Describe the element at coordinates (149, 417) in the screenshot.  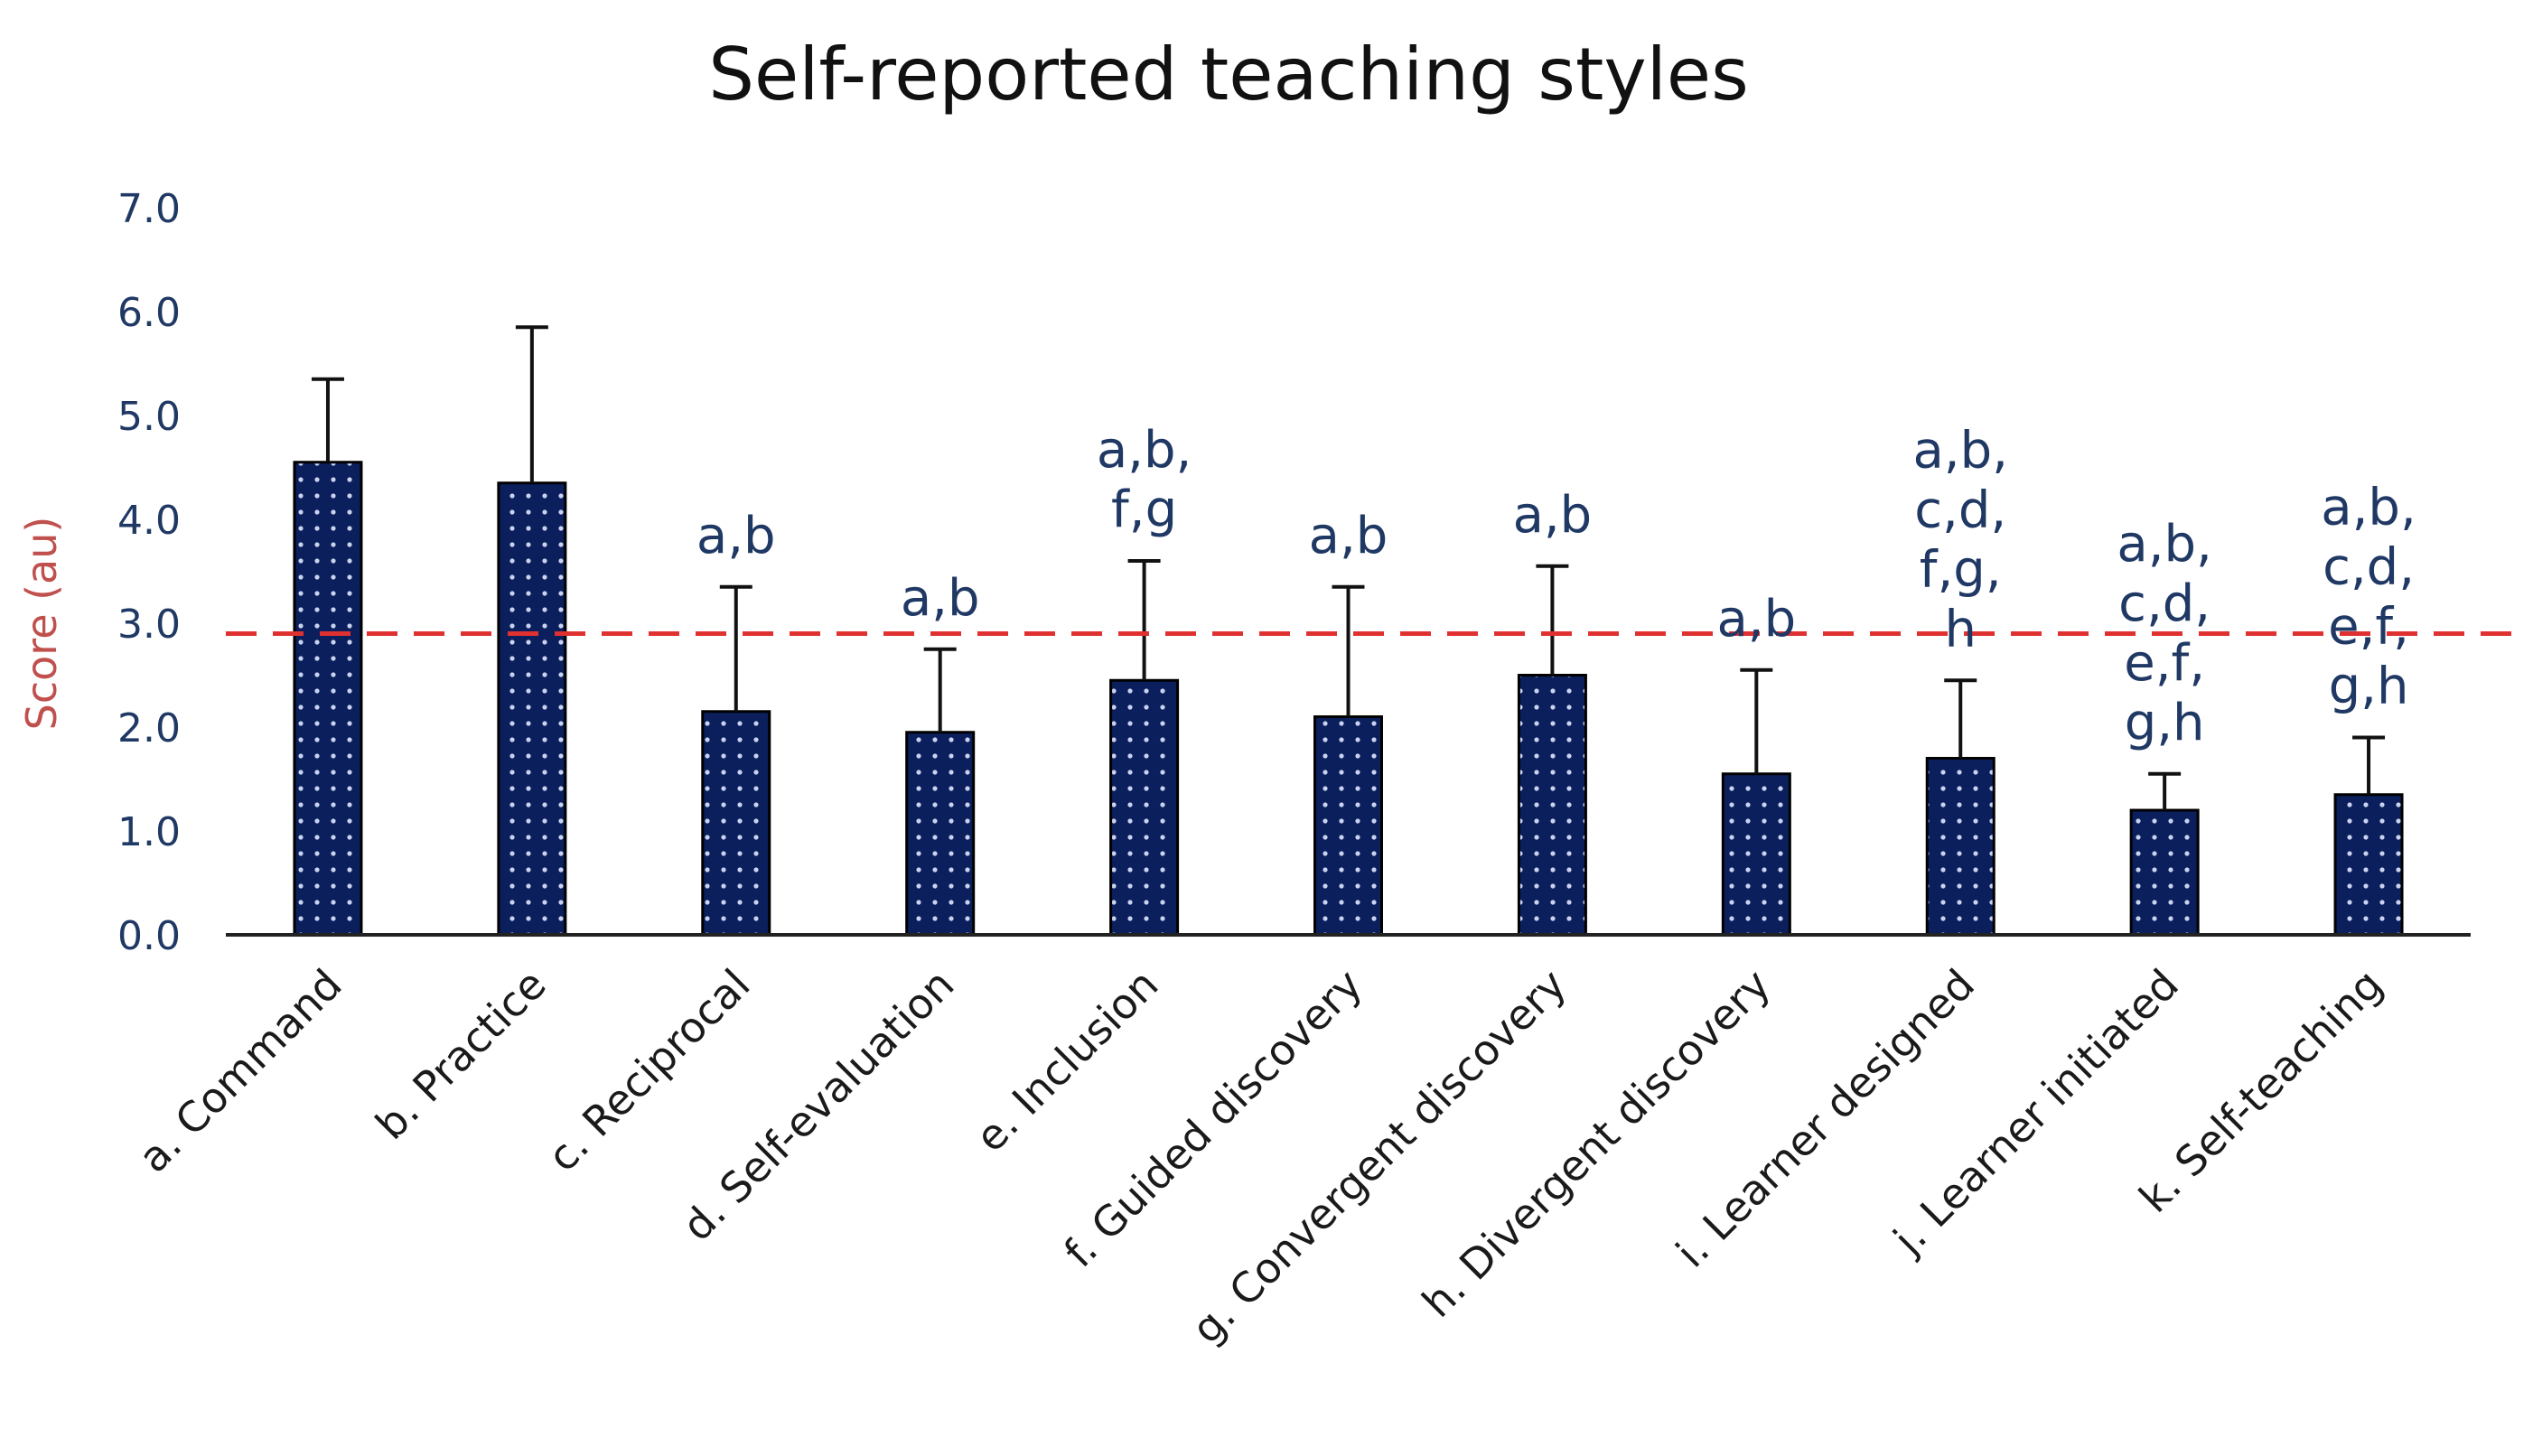
I see `y-tick-label: 5.0` at that location.